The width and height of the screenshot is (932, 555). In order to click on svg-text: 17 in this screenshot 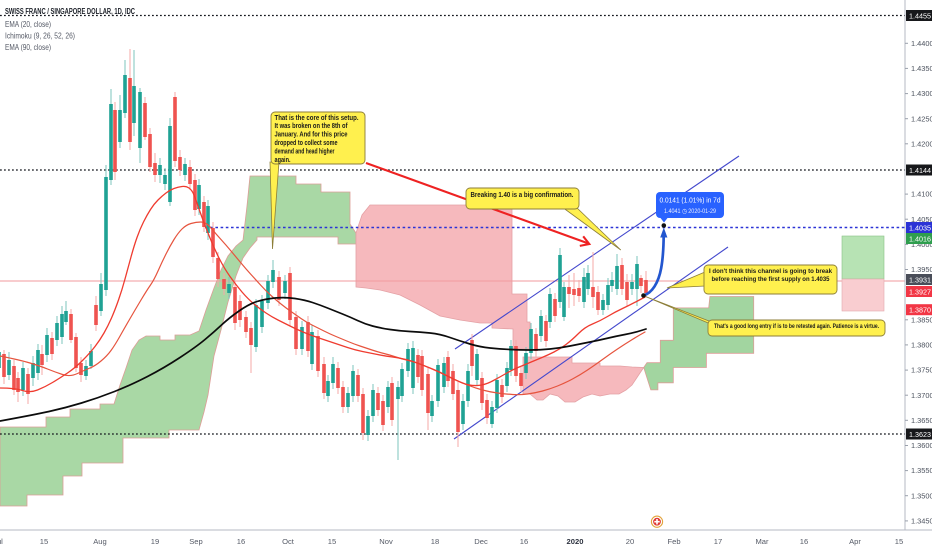, I will do `click(718, 541)`.